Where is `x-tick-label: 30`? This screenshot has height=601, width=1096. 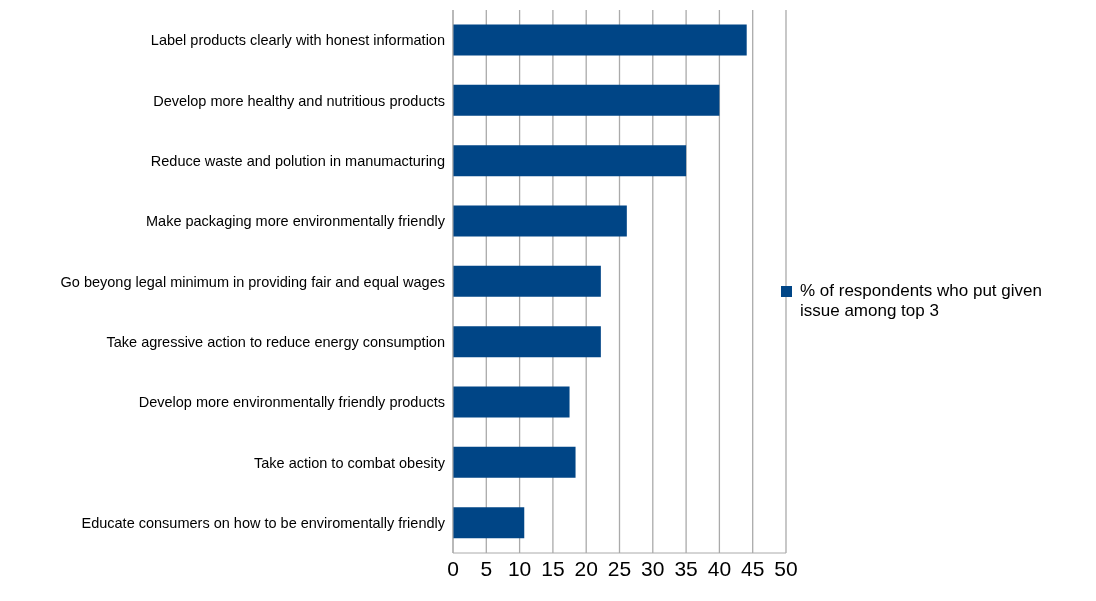
x-tick-label: 30 is located at coordinates (653, 568).